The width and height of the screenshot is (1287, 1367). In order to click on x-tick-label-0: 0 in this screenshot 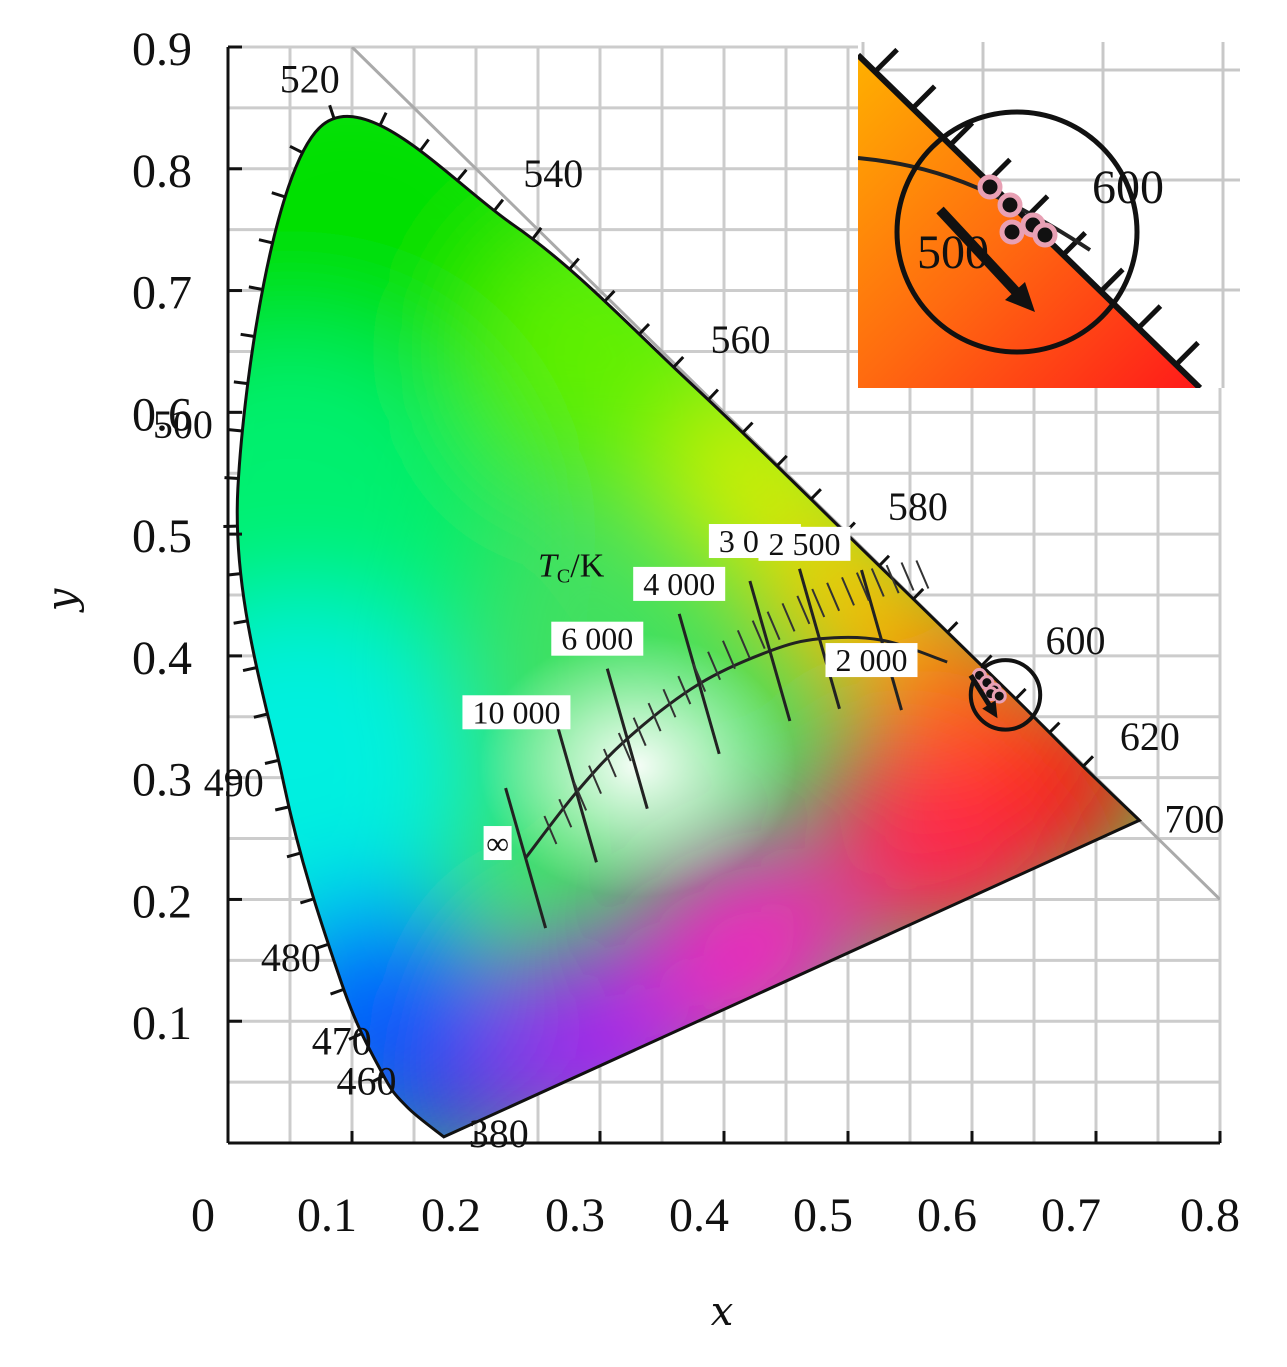, I will do `click(203, 1215)`.